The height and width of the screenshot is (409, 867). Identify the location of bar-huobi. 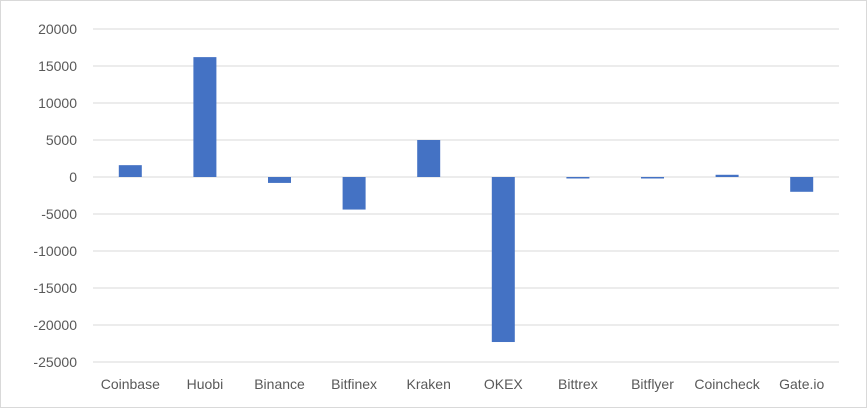
(205, 117).